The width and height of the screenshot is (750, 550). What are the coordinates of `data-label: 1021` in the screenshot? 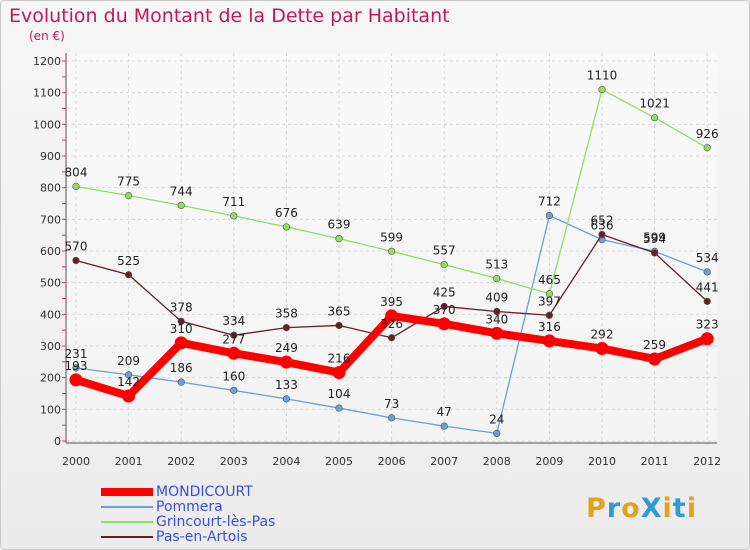 It's located at (654, 104).